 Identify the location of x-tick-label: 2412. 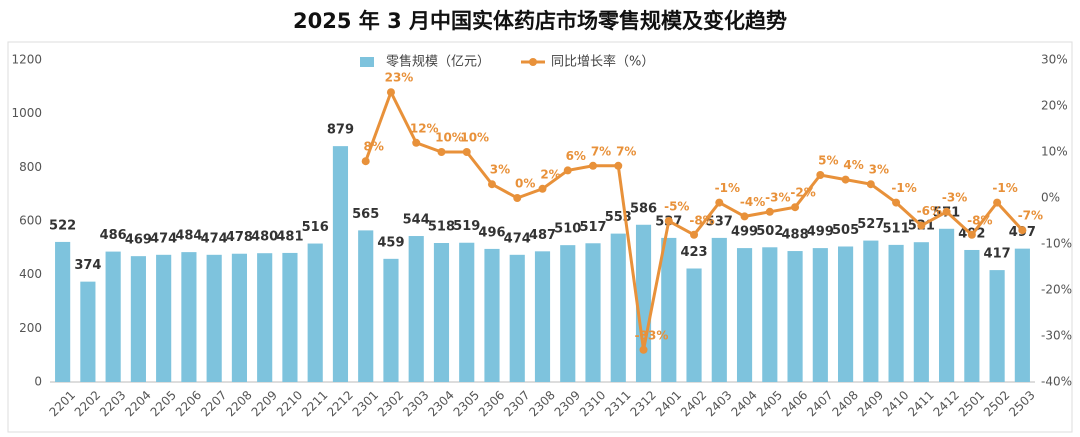
(945, 403).